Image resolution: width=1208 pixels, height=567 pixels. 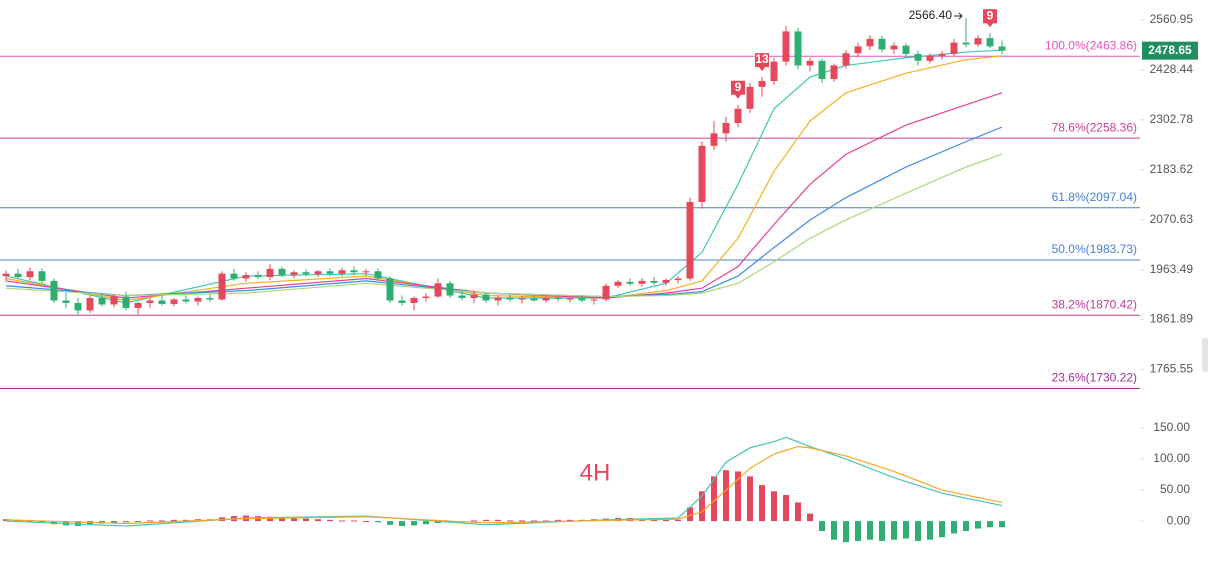 What do you see at coordinates (1172, 119) in the screenshot?
I see `y-tick-label: 2302.78` at bounding box center [1172, 119].